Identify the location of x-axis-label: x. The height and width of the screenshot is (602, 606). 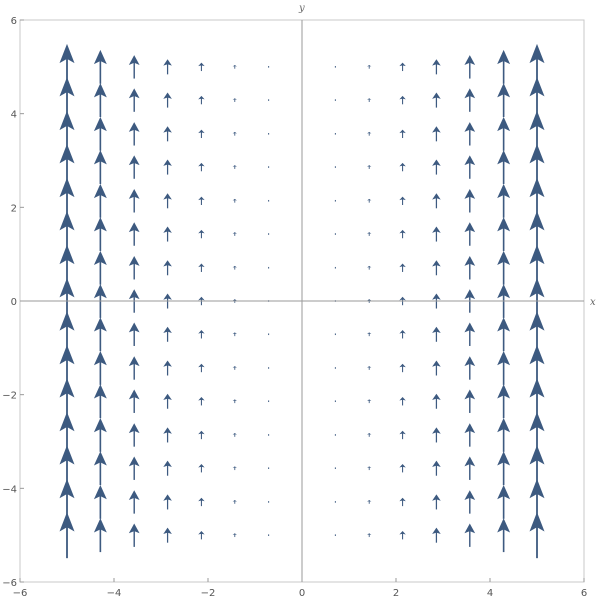
(593, 302).